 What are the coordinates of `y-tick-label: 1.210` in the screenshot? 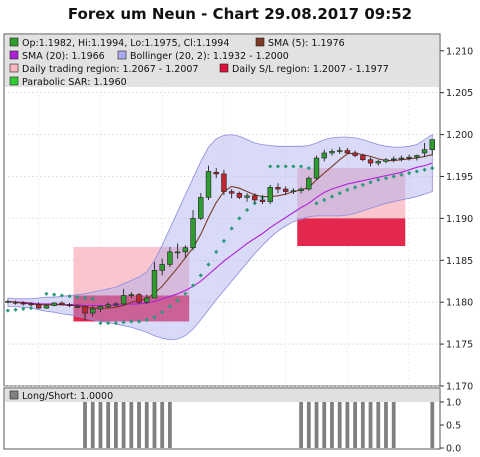 It's located at (459, 51).